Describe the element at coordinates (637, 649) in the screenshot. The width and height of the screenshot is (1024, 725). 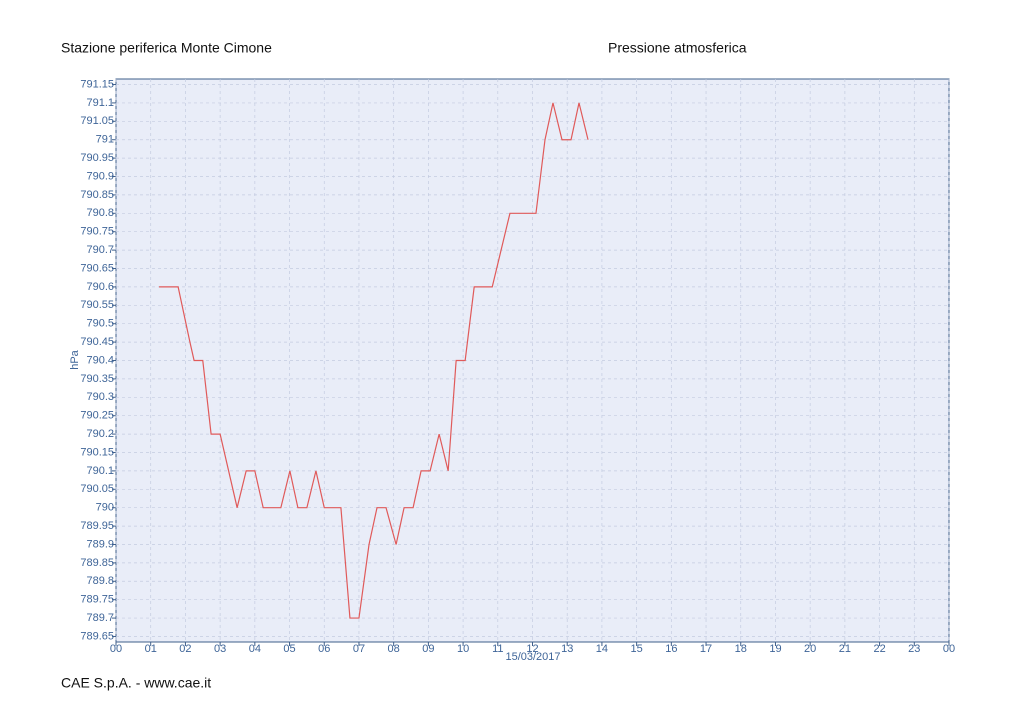
I see `x-tick-label: 15` at that location.